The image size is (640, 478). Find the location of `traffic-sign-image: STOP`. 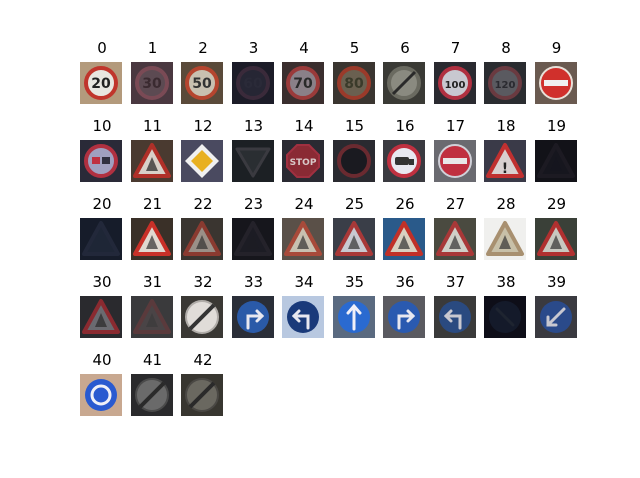

traffic-sign-image: STOP is located at coordinates (303, 161).